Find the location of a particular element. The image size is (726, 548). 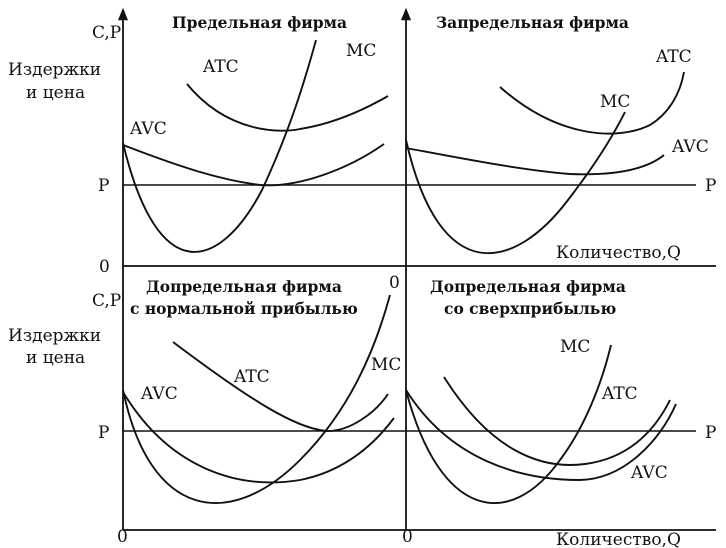

panel3-avc-curve is located at coordinates (258, 437).